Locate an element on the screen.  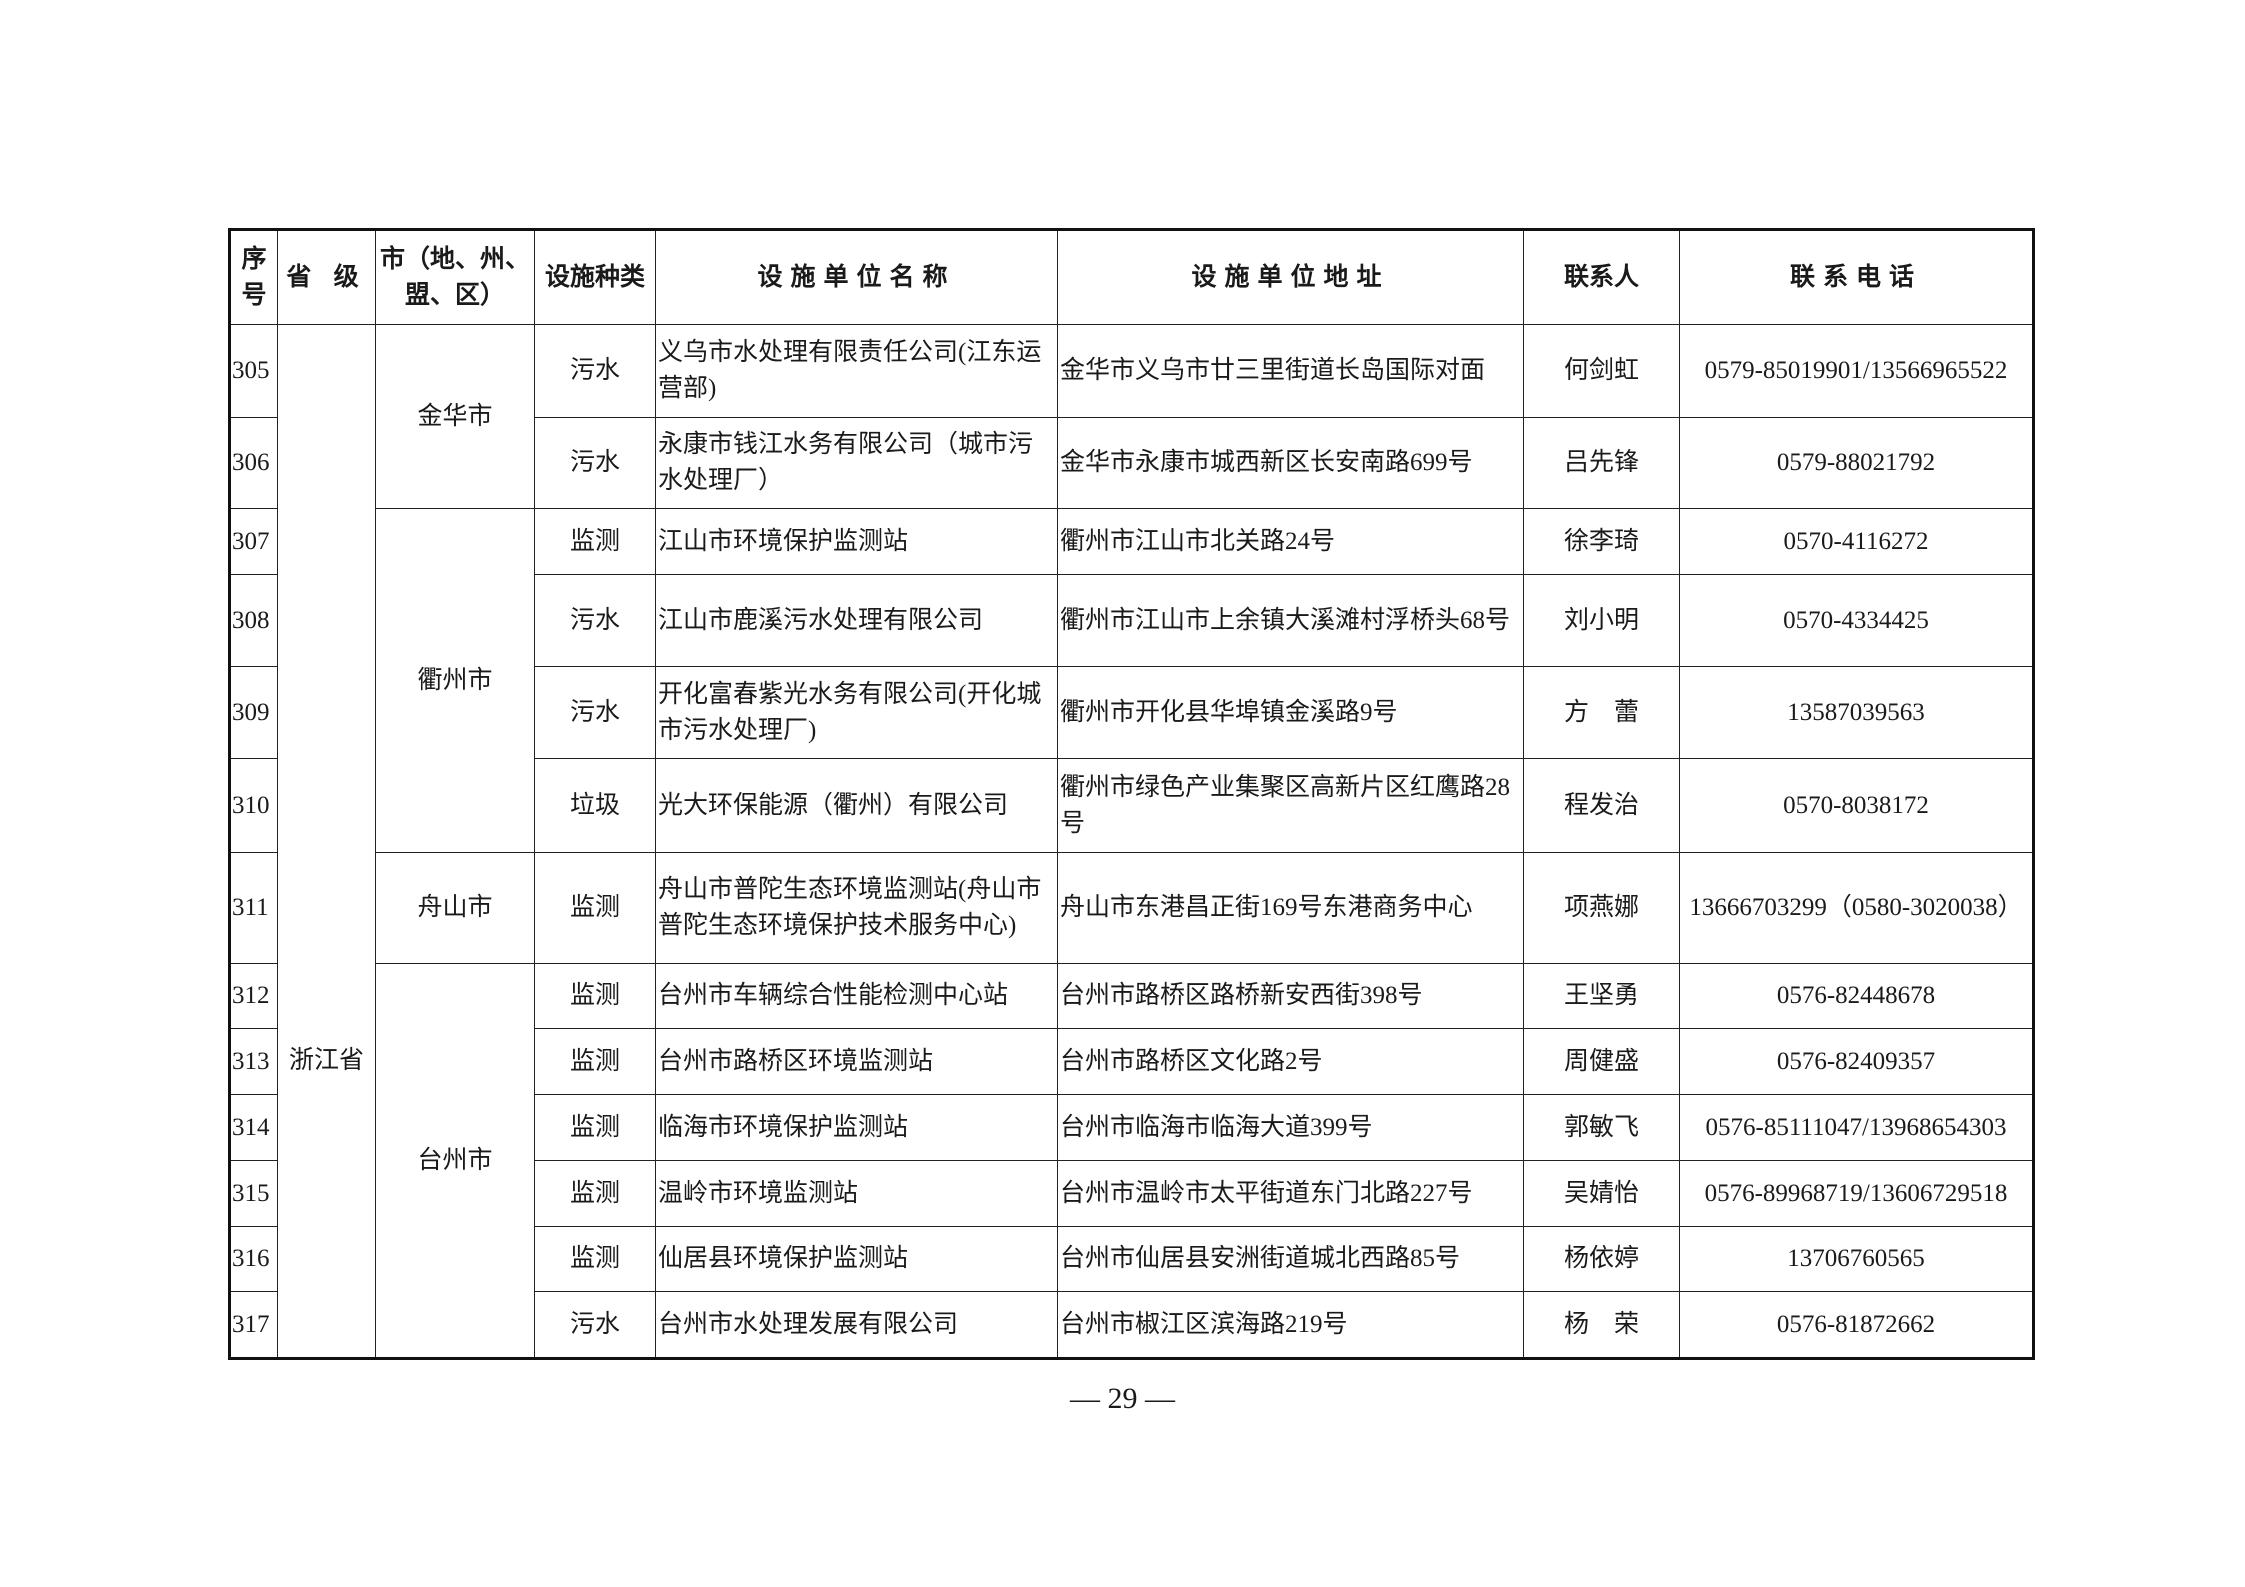
row-seq: 316 is located at coordinates (253, 1259).